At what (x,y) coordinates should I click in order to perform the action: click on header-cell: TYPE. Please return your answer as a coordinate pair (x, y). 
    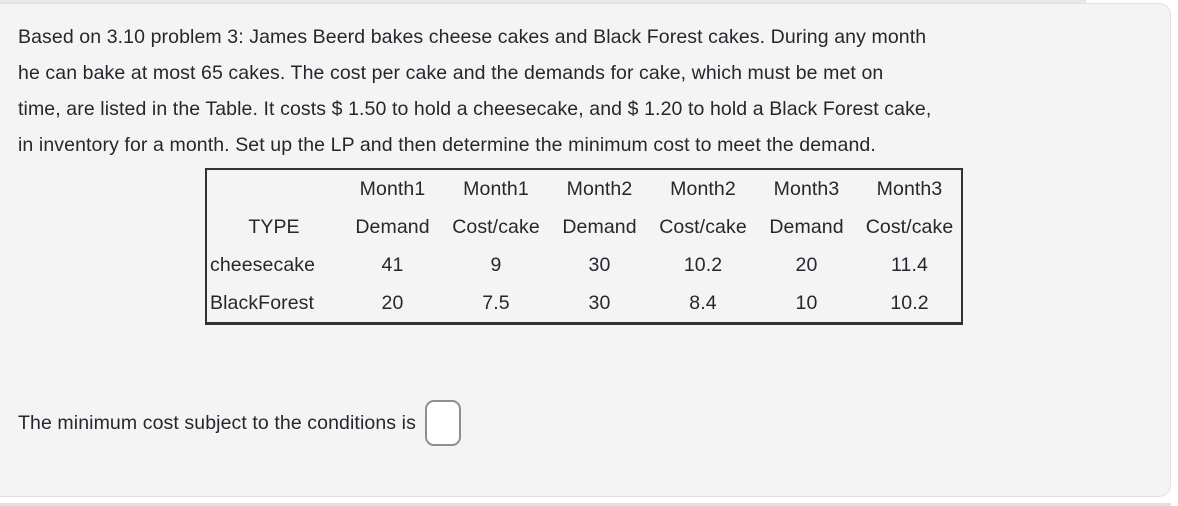
    Looking at the image, I should click on (274, 226).